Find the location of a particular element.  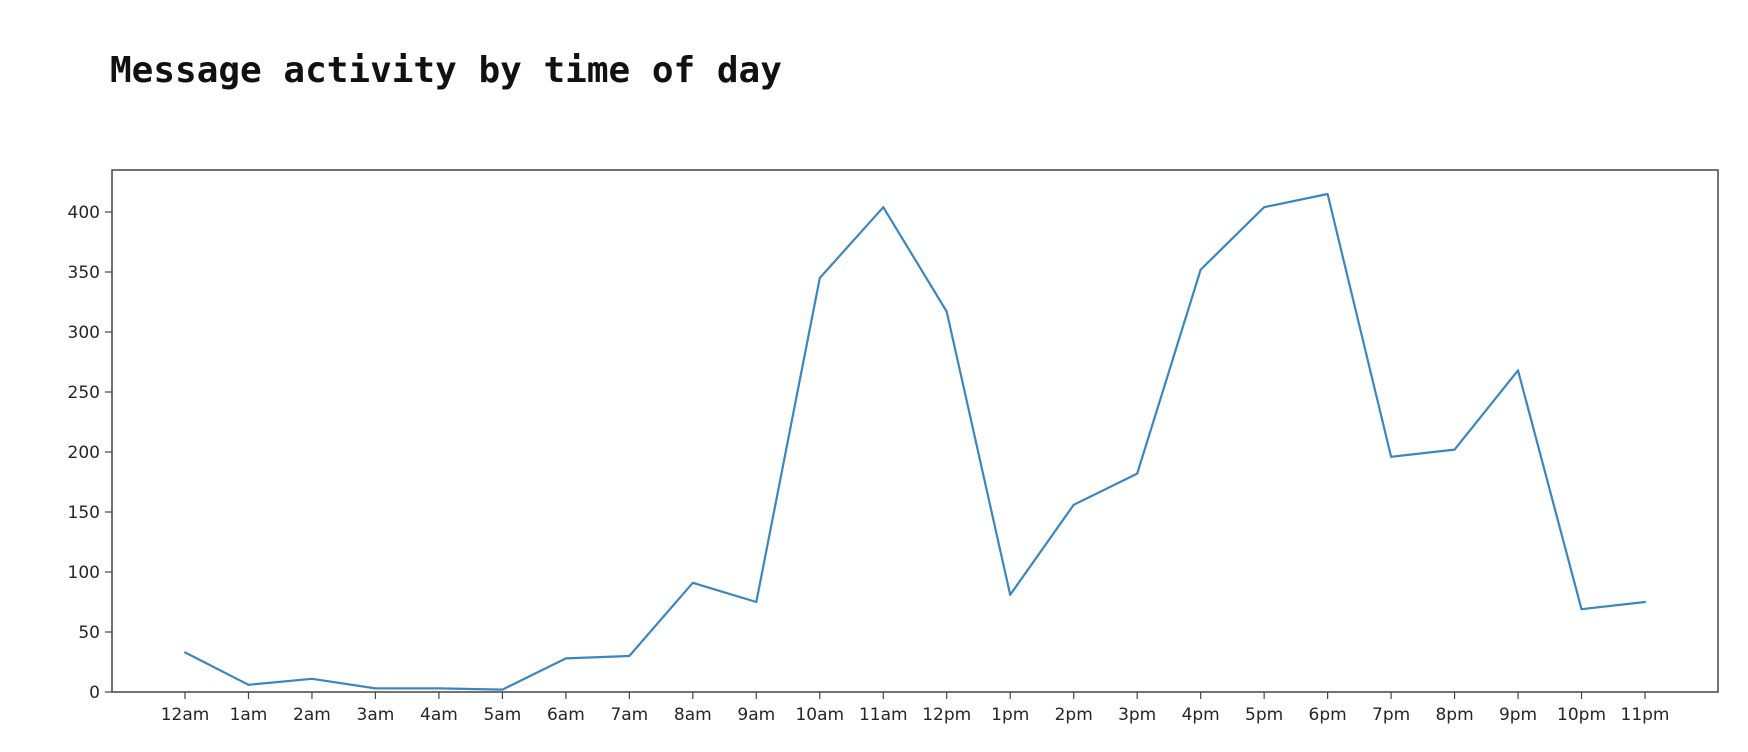

x-tick-label: 9pm is located at coordinates (1518, 715).